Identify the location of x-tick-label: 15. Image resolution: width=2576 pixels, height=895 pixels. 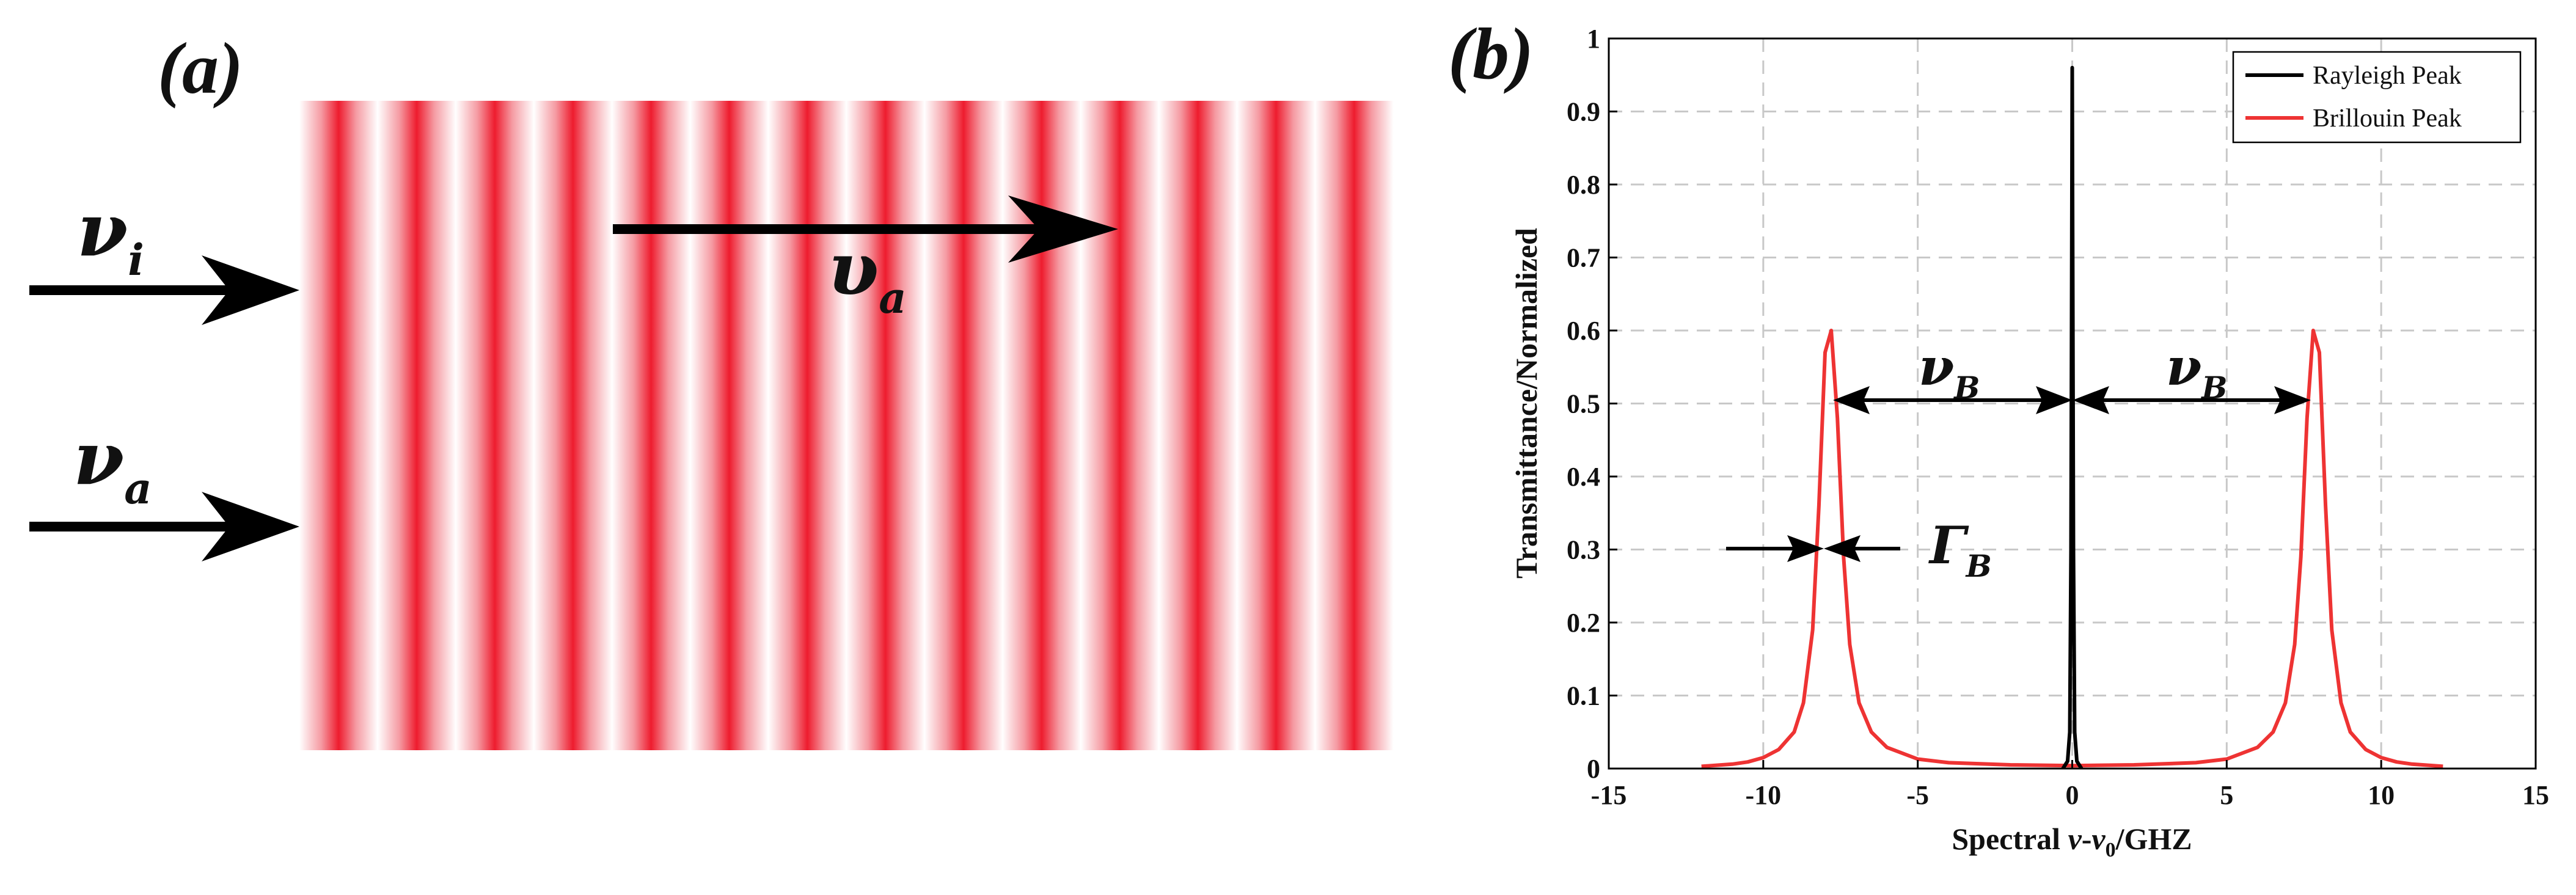
(2535, 795).